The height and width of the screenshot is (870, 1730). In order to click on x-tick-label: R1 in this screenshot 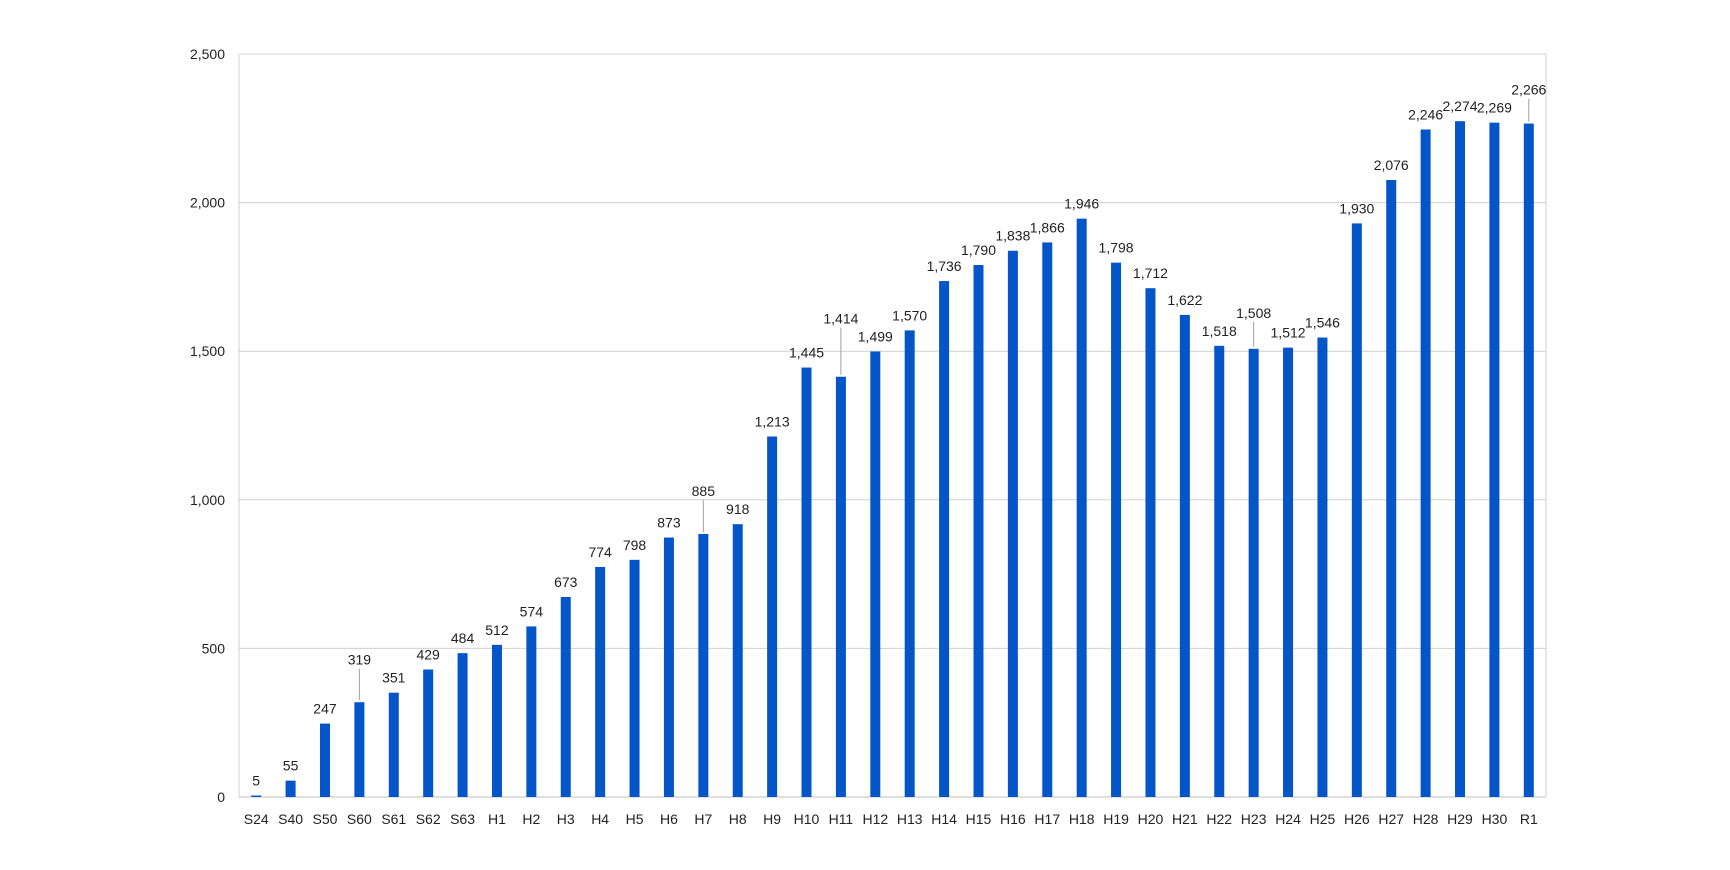, I will do `click(1529, 819)`.